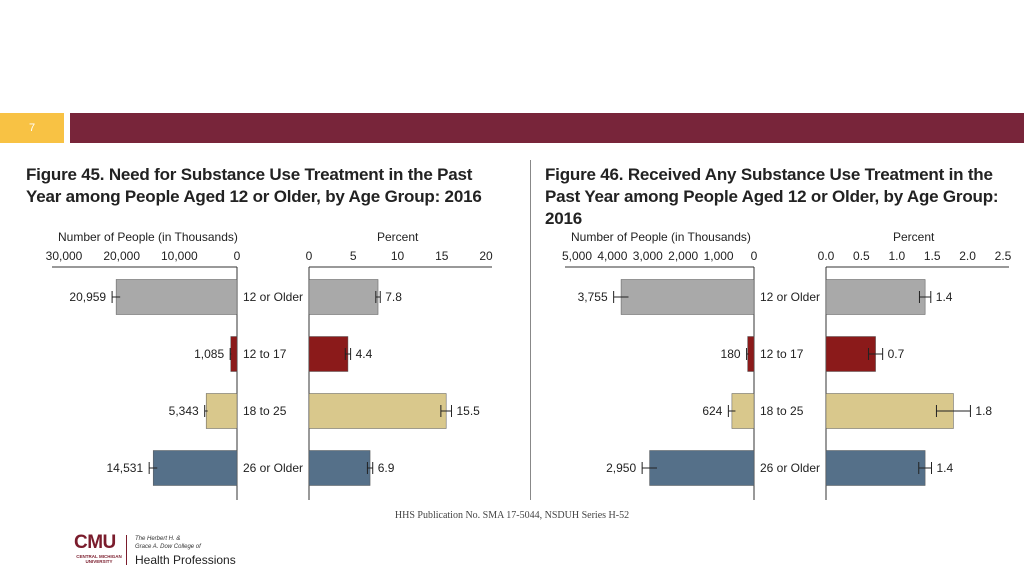  I want to click on fig46-left-tick-label: 5,000, so click(577, 256).